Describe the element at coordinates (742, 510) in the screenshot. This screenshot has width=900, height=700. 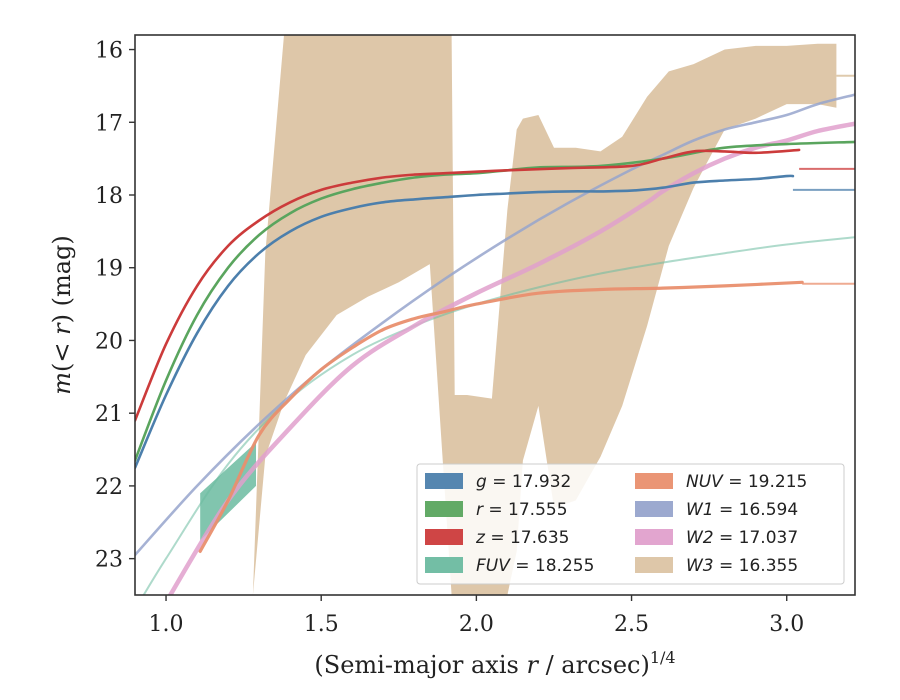
I see `legend-label: W1 = 16.594` at that location.